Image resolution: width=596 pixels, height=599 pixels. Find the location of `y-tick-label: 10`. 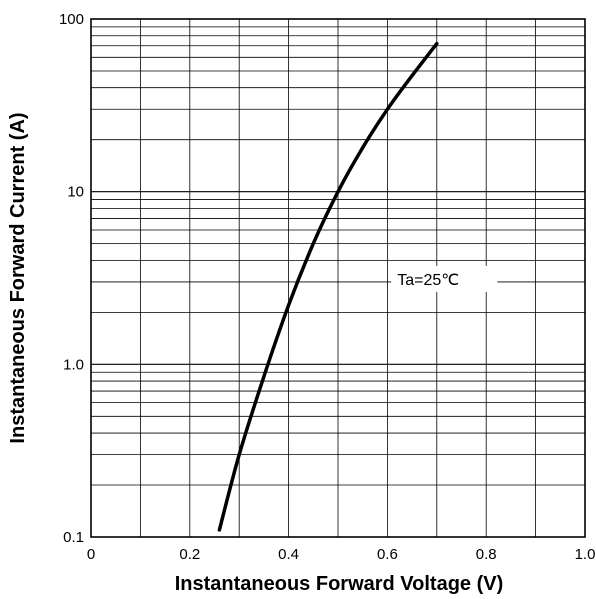

y-tick-label: 10 is located at coordinates (75, 192).